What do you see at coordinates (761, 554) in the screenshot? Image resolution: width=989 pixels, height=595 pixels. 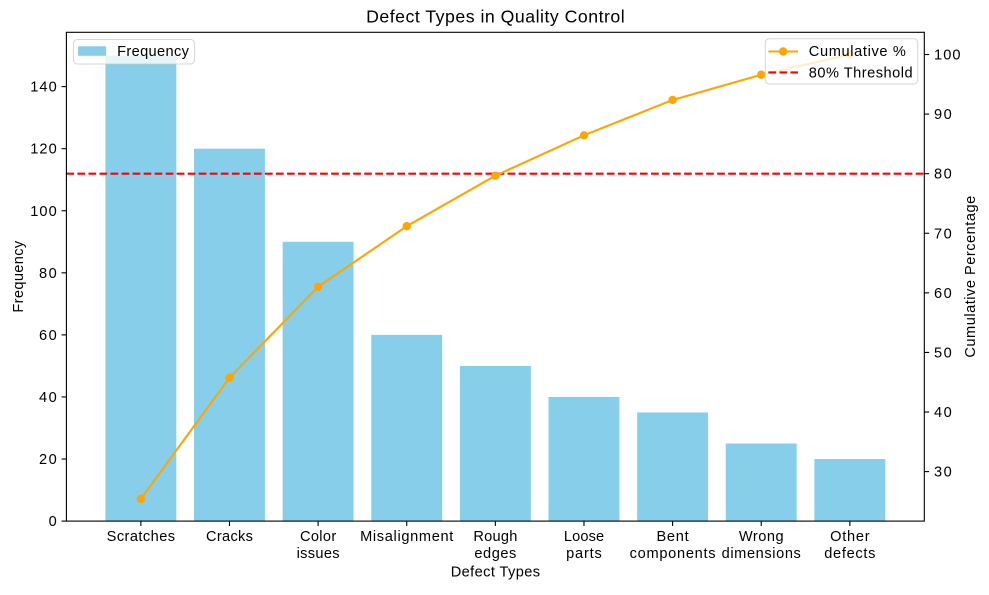 I see `svg-text: dimensions` at bounding box center [761, 554].